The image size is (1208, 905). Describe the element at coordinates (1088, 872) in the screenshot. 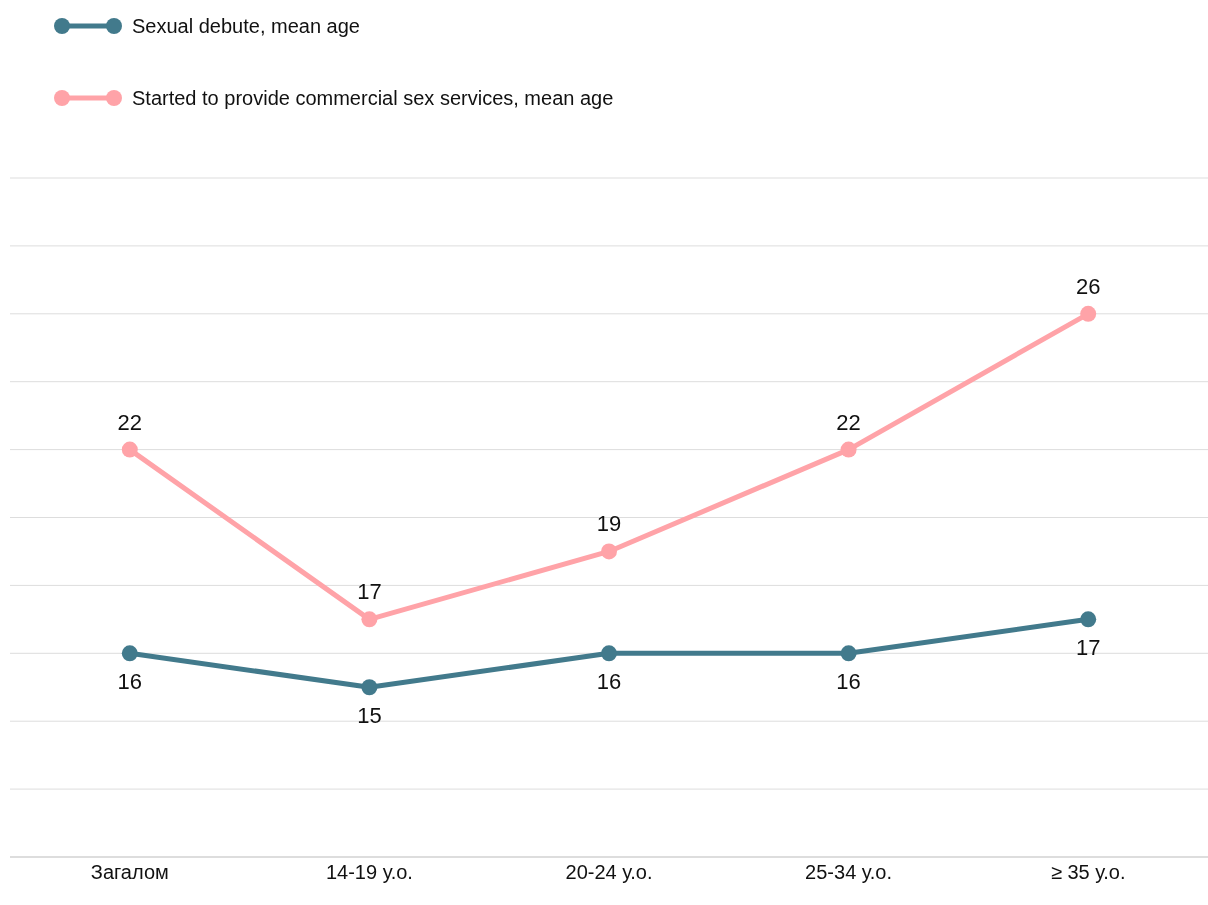

I see `x-tick-label: ≥ 35 у.о.` at that location.